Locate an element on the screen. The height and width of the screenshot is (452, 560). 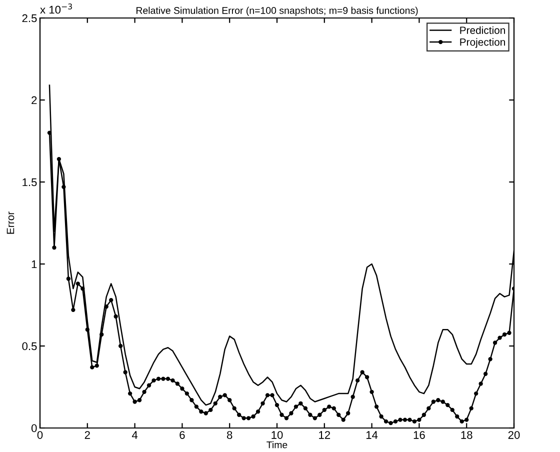
x-tick-label: 10 is located at coordinates (277, 435).